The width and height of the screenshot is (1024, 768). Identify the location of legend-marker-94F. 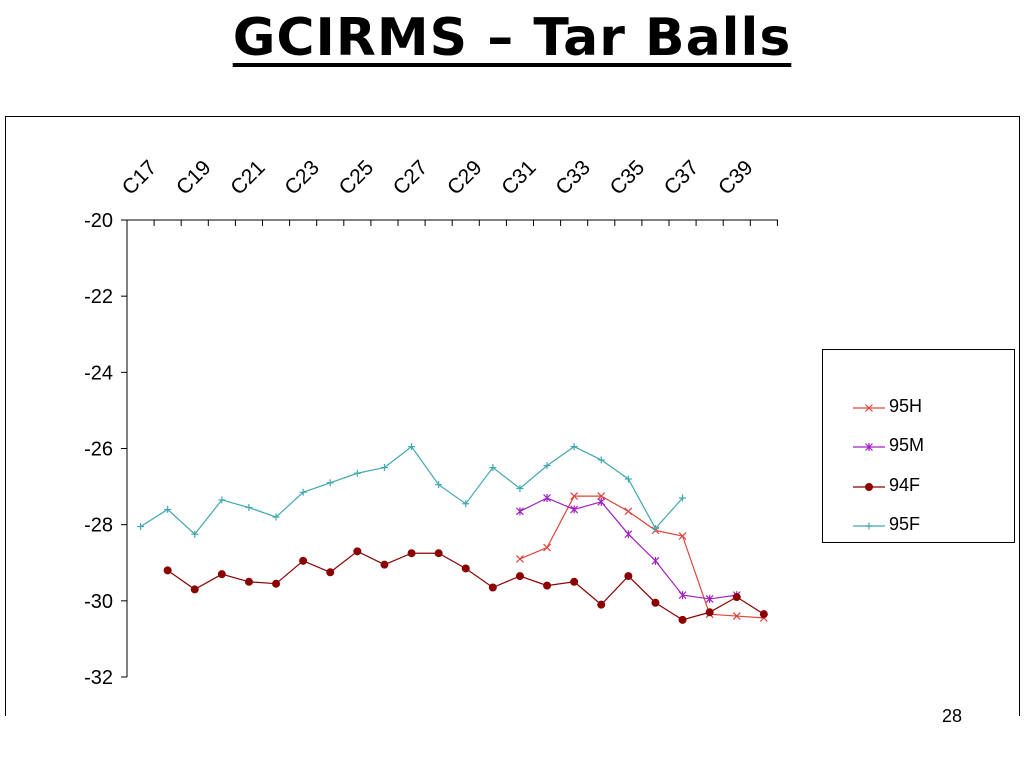
(869, 487).